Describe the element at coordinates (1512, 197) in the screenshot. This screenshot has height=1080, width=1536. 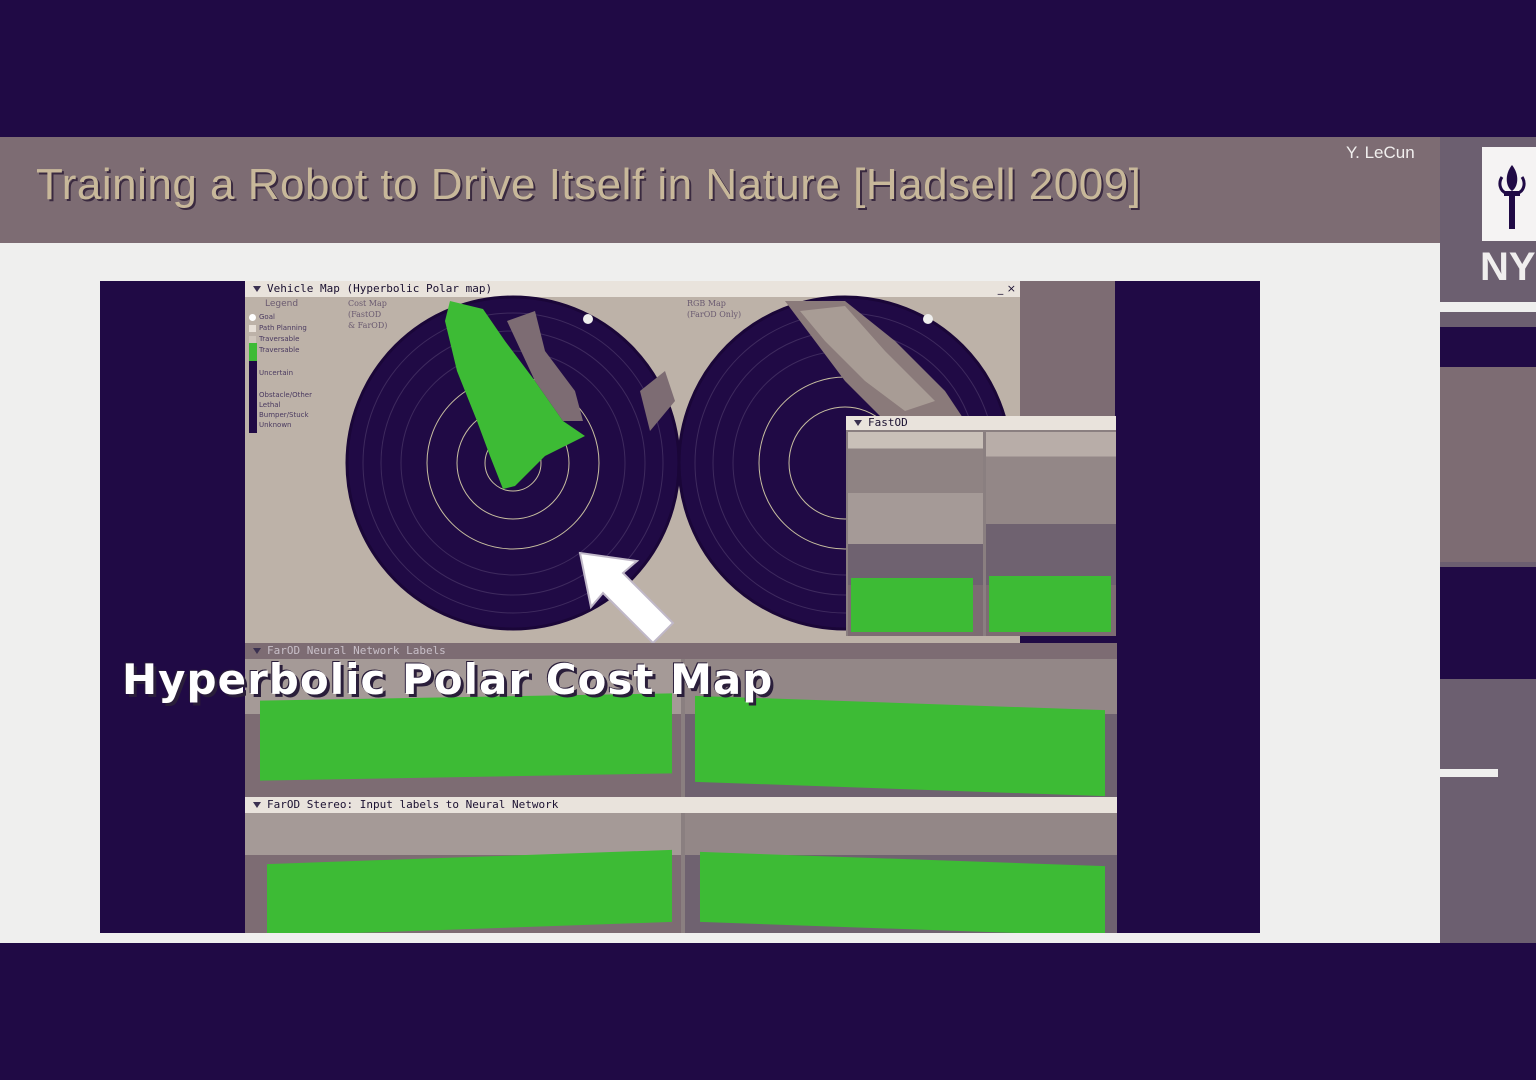
I see `torch-icon` at that location.